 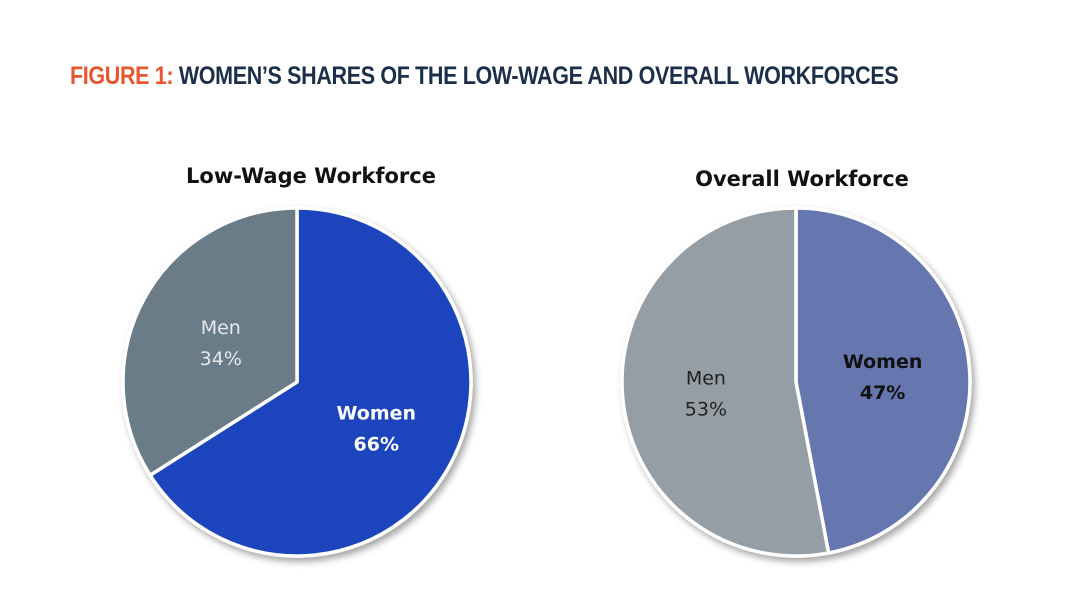 I want to click on chart-title-overall: Overall Workforce, so click(x=802, y=179).